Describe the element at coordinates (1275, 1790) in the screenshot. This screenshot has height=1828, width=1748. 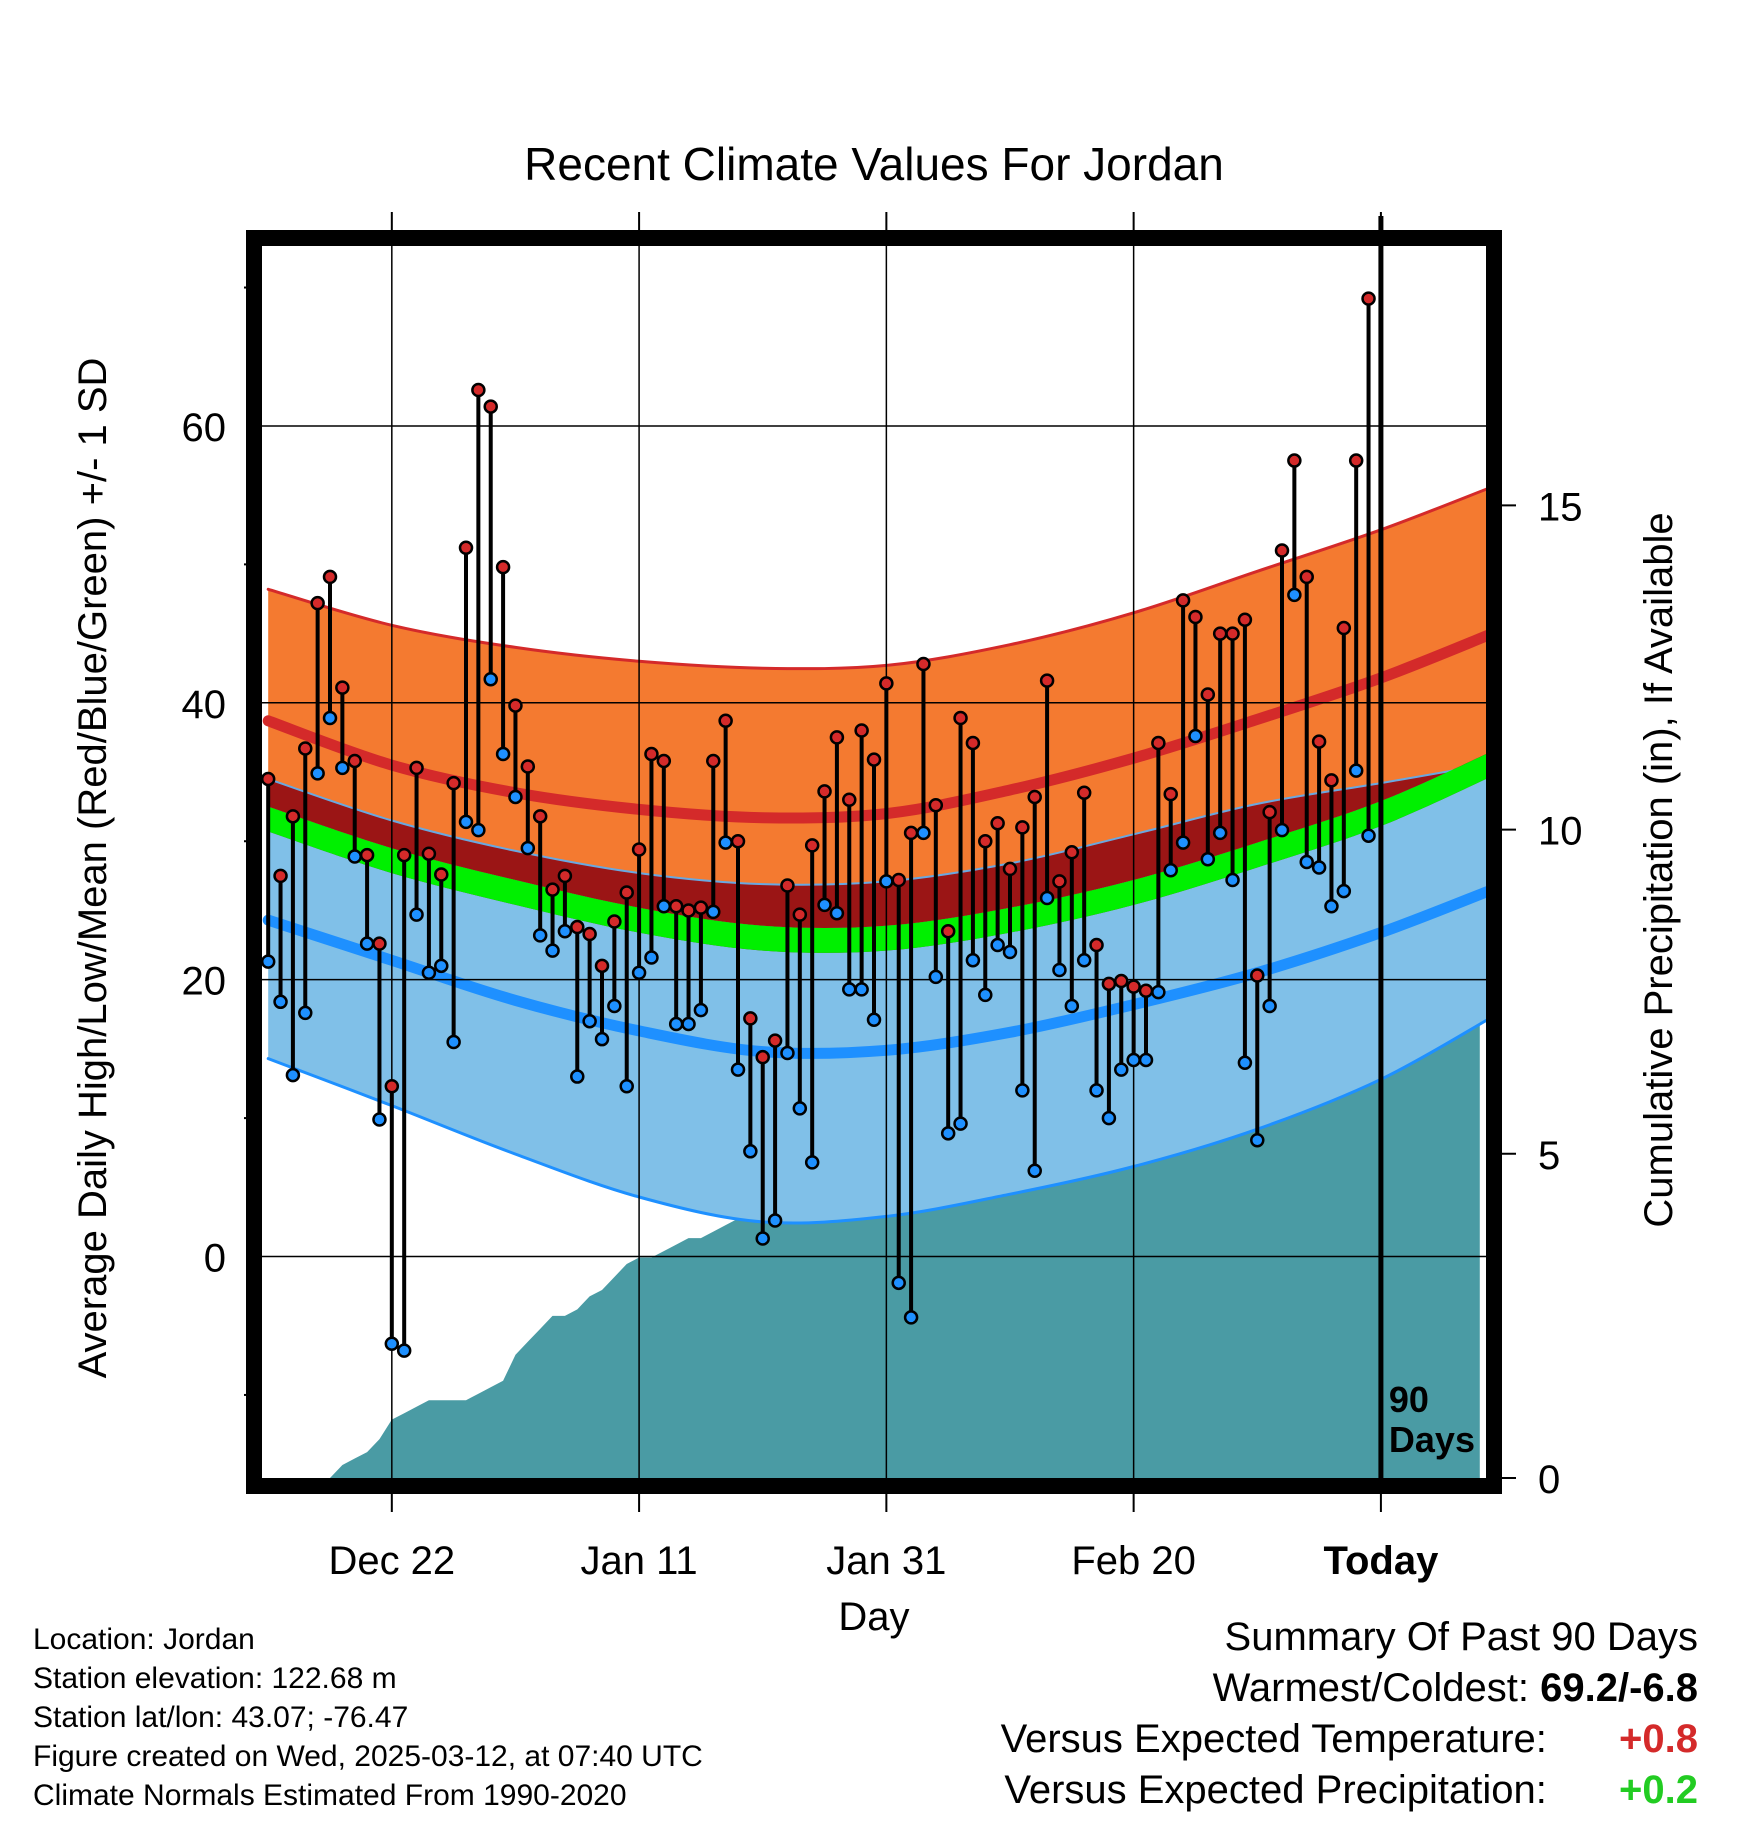
I see `precip-anomaly-label: Versus Expected Precipitation:` at that location.